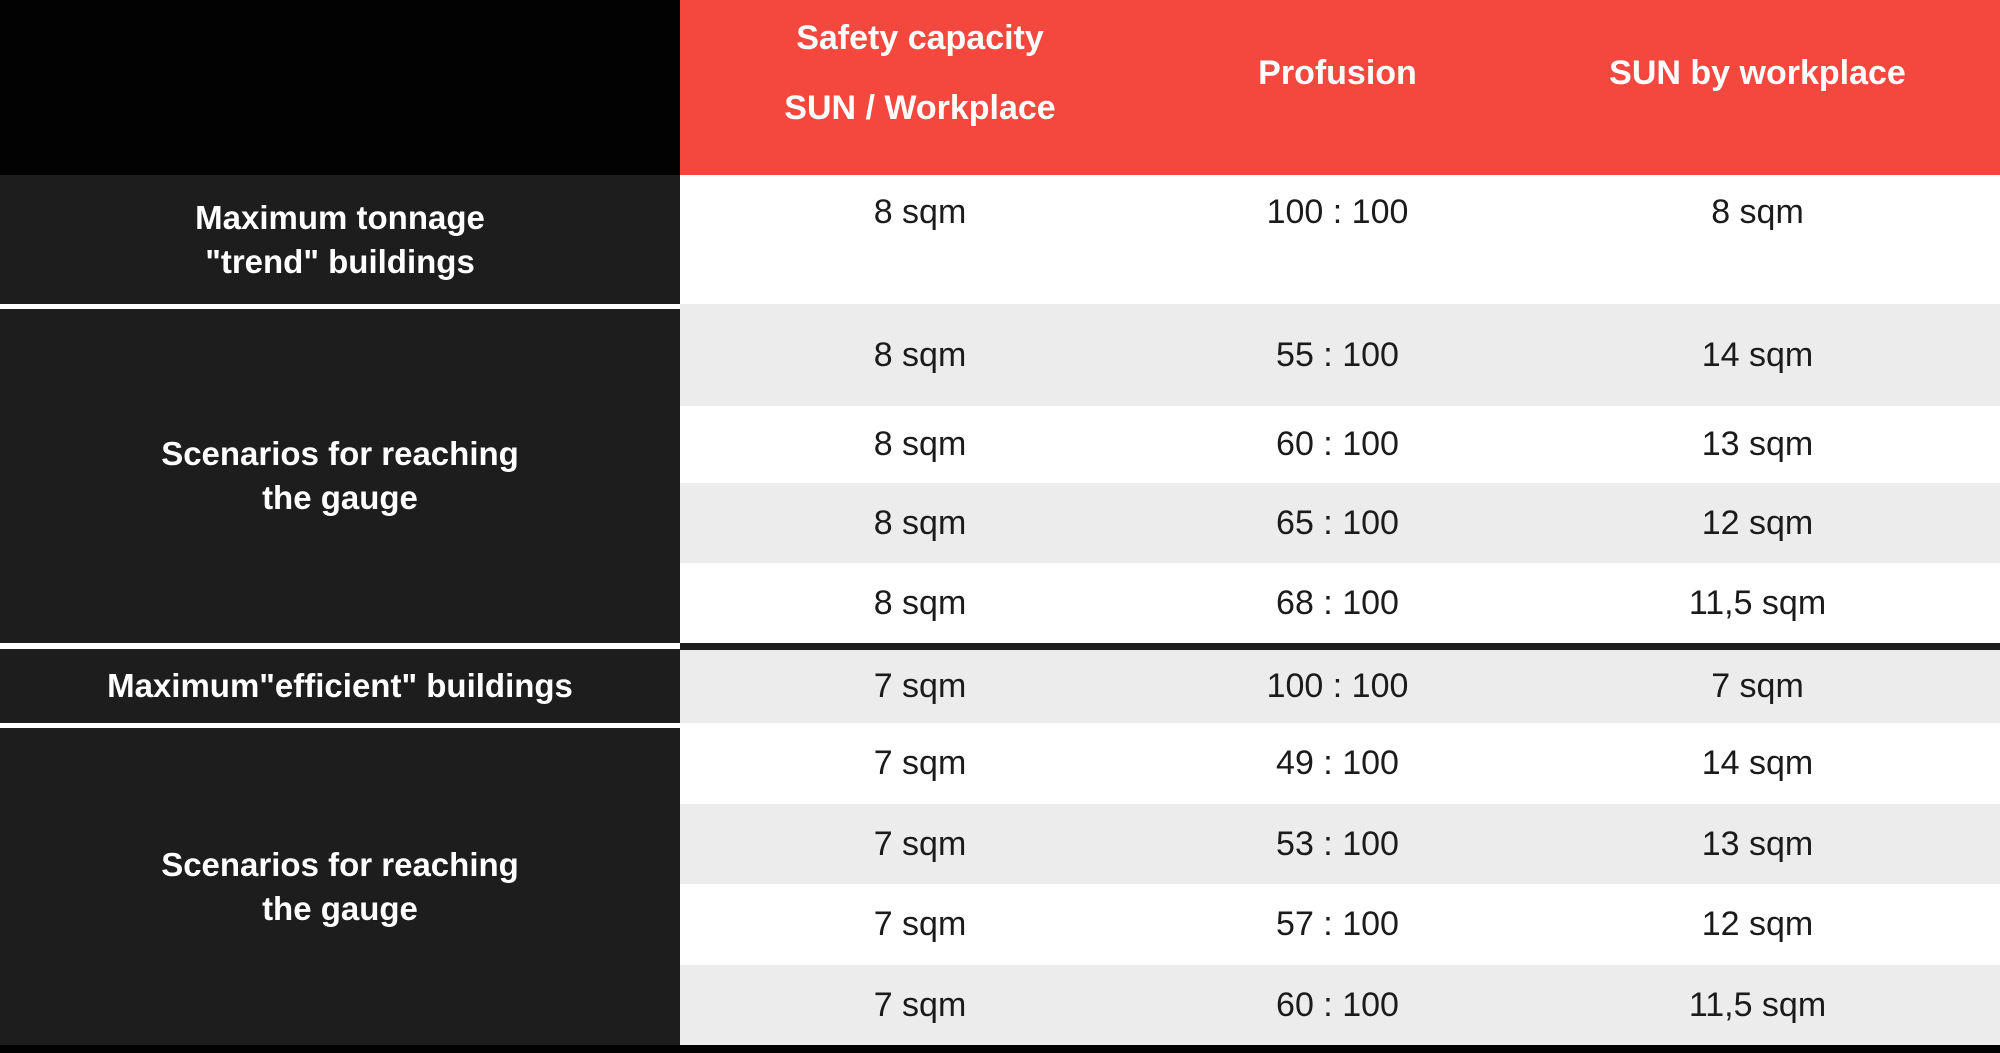  I want to click on label-line: "trend" buildings, so click(340, 261).